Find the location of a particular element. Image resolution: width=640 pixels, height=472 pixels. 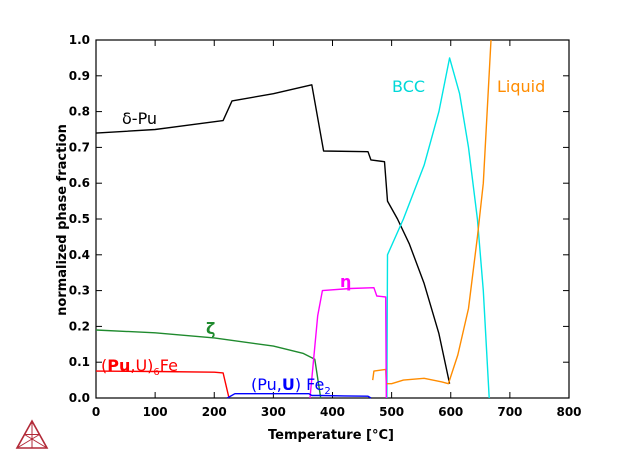

x-tick-label: 200 is located at coordinates (214, 412).